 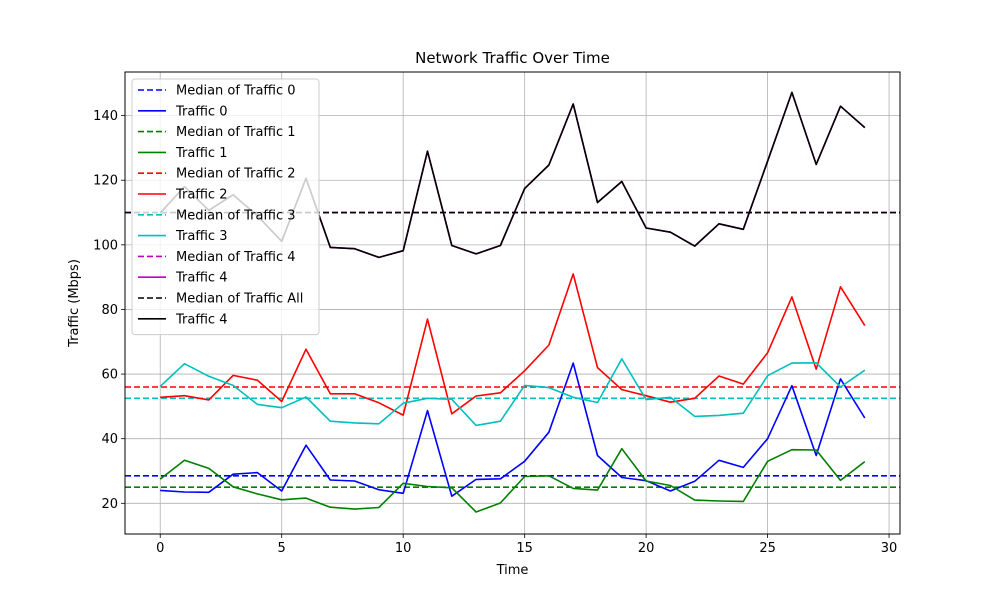 I want to click on y-tick-label: 100, so click(x=105, y=245).